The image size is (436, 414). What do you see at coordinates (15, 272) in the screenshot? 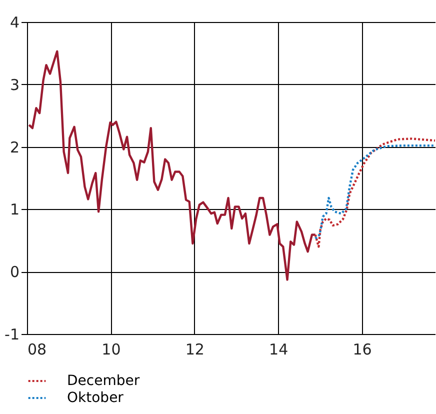
I see `y-tick-label: 0` at bounding box center [15, 272].